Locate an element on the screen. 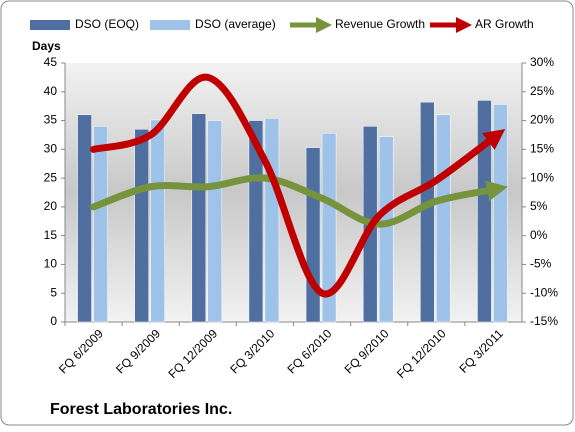  y2-tick-label: -5% is located at coordinates (541, 264).